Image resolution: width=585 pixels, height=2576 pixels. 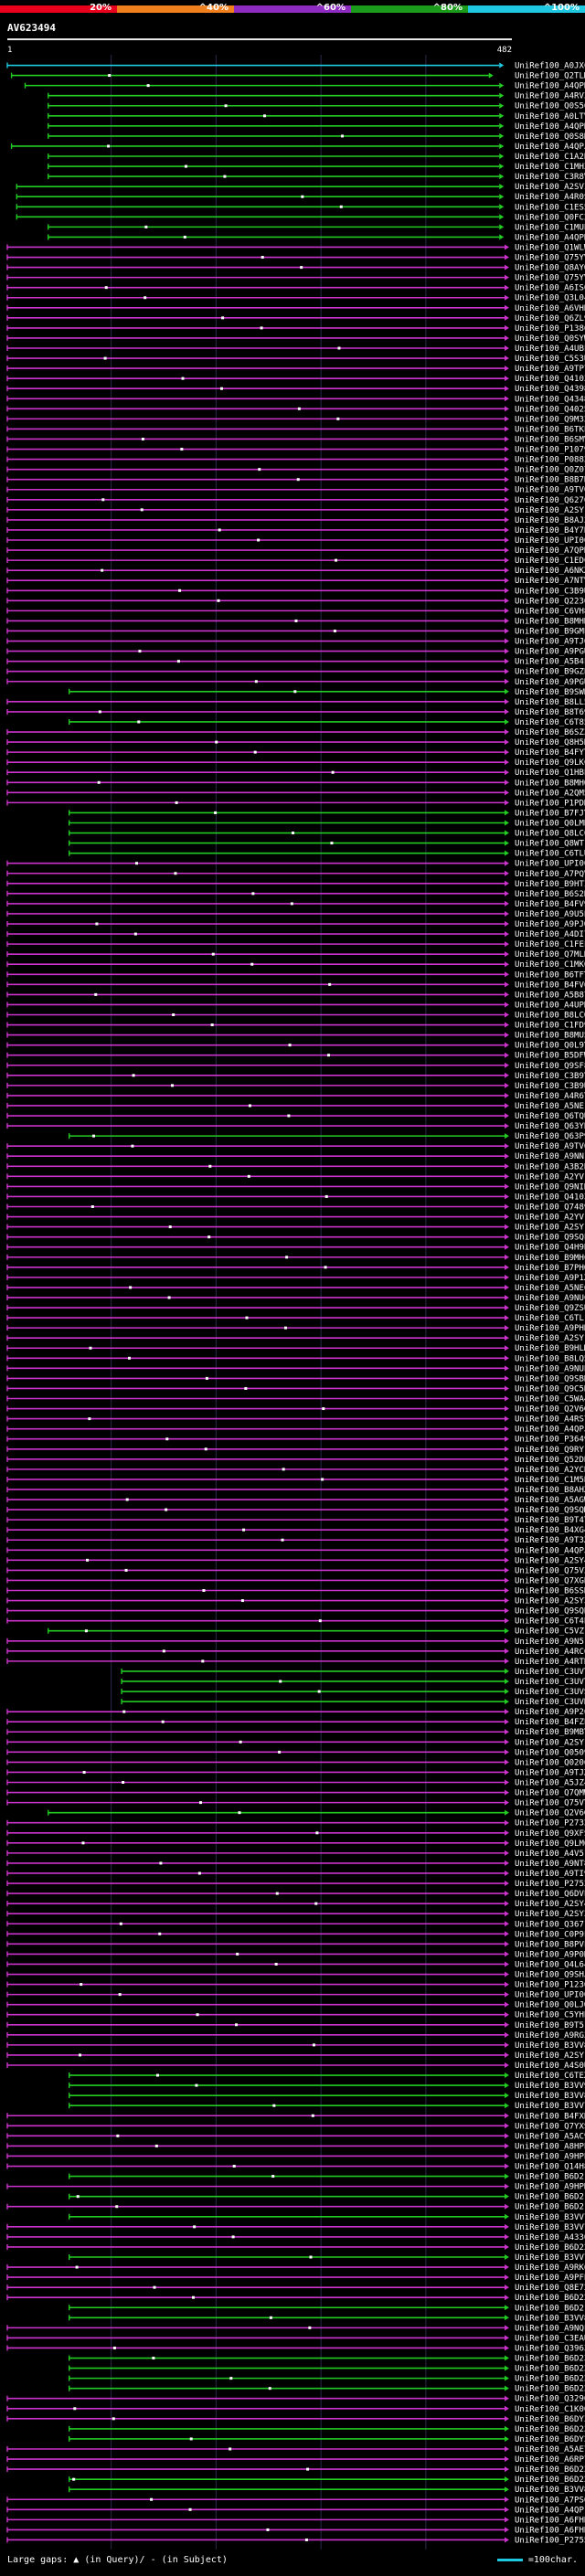 What do you see at coordinates (550, 217) in the screenshot?
I see `hit-label: UniRef100_Q0FC26` at bounding box center [550, 217].